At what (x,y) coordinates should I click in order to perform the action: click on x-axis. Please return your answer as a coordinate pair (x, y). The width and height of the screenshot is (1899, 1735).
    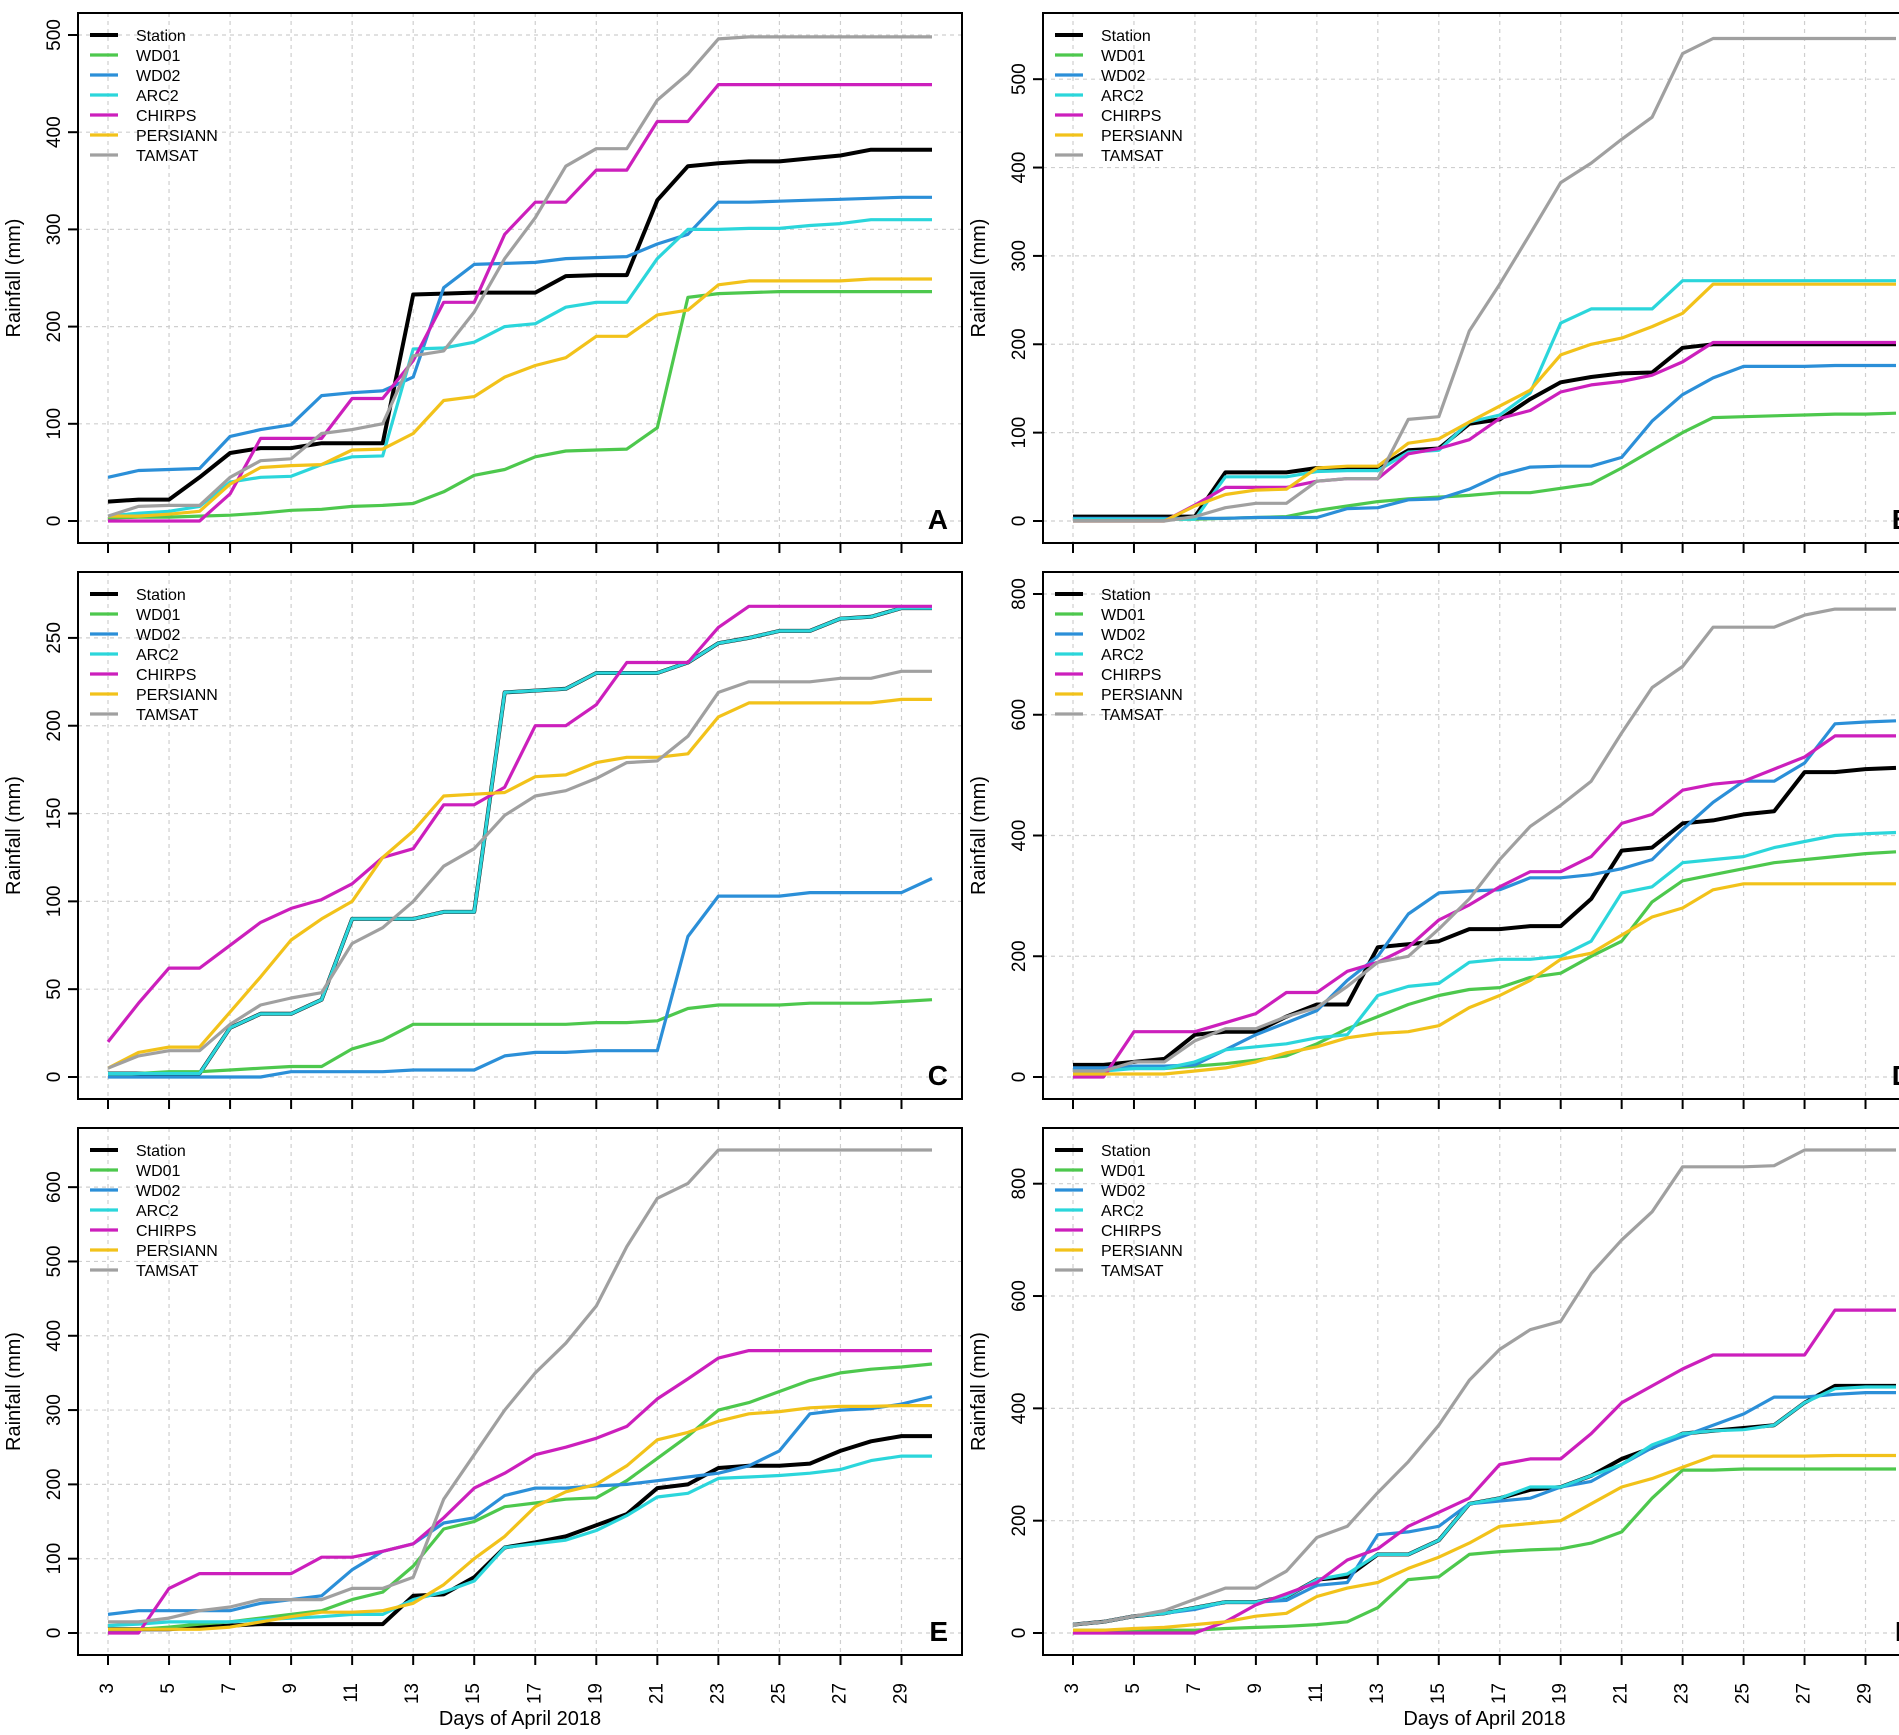
    Looking at the image, I should click on (505, 1104).